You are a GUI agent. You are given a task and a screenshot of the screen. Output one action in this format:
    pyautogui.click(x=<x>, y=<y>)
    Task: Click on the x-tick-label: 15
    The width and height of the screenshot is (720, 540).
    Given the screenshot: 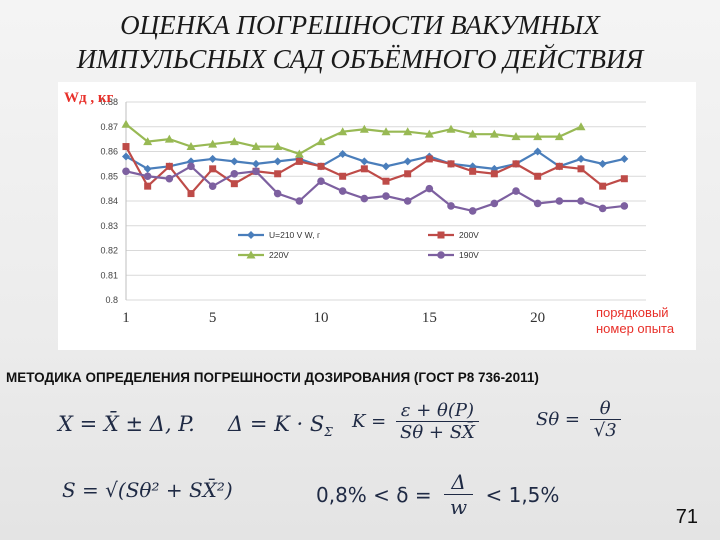 What is the action you would take?
    pyautogui.click(x=429, y=318)
    